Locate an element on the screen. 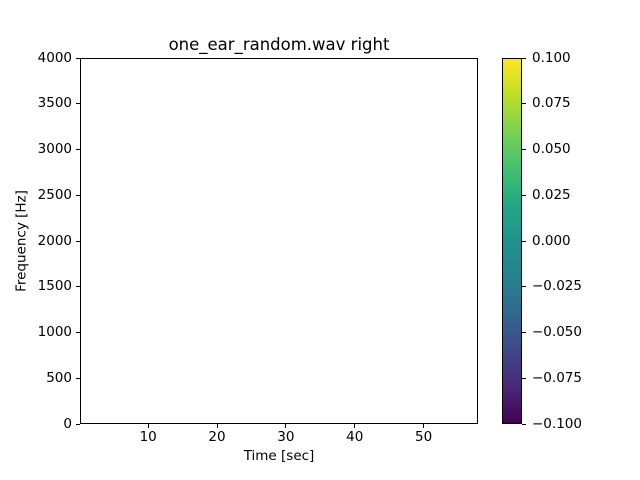 Image resolution: width=640 pixels, height=480 pixels. colorbar-tick-label: −0.100 is located at coordinates (557, 423).